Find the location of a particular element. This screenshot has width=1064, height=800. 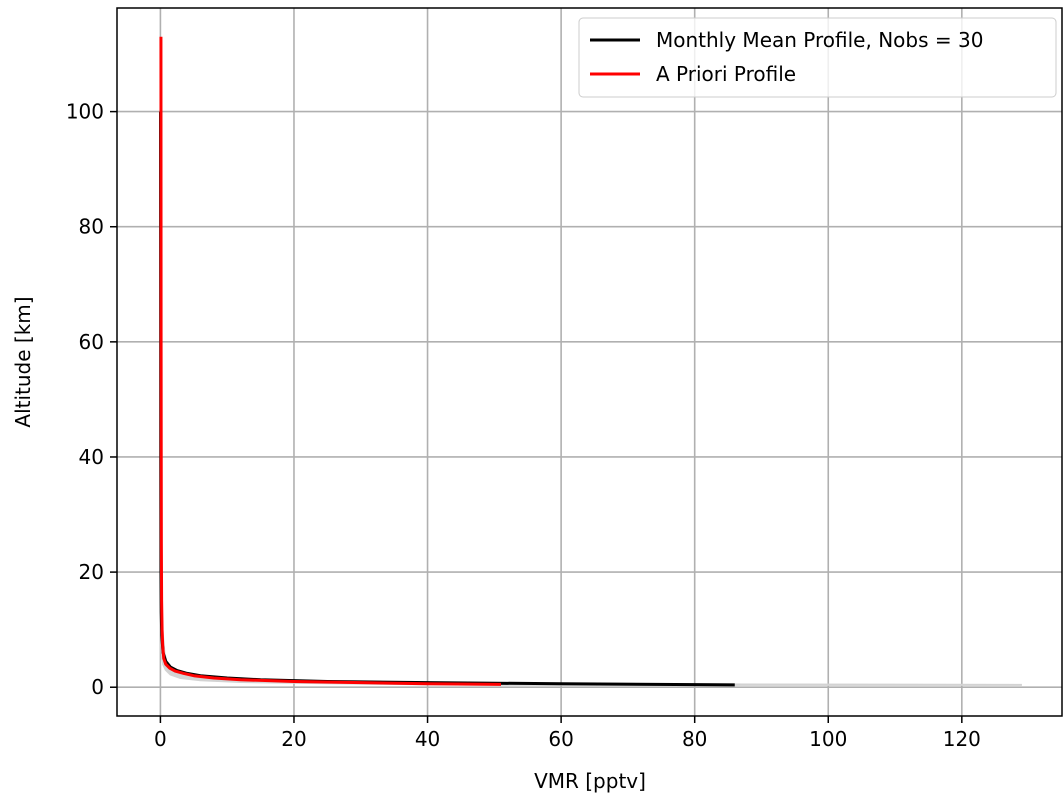

x-tick-label: 60 is located at coordinates (560, 739).